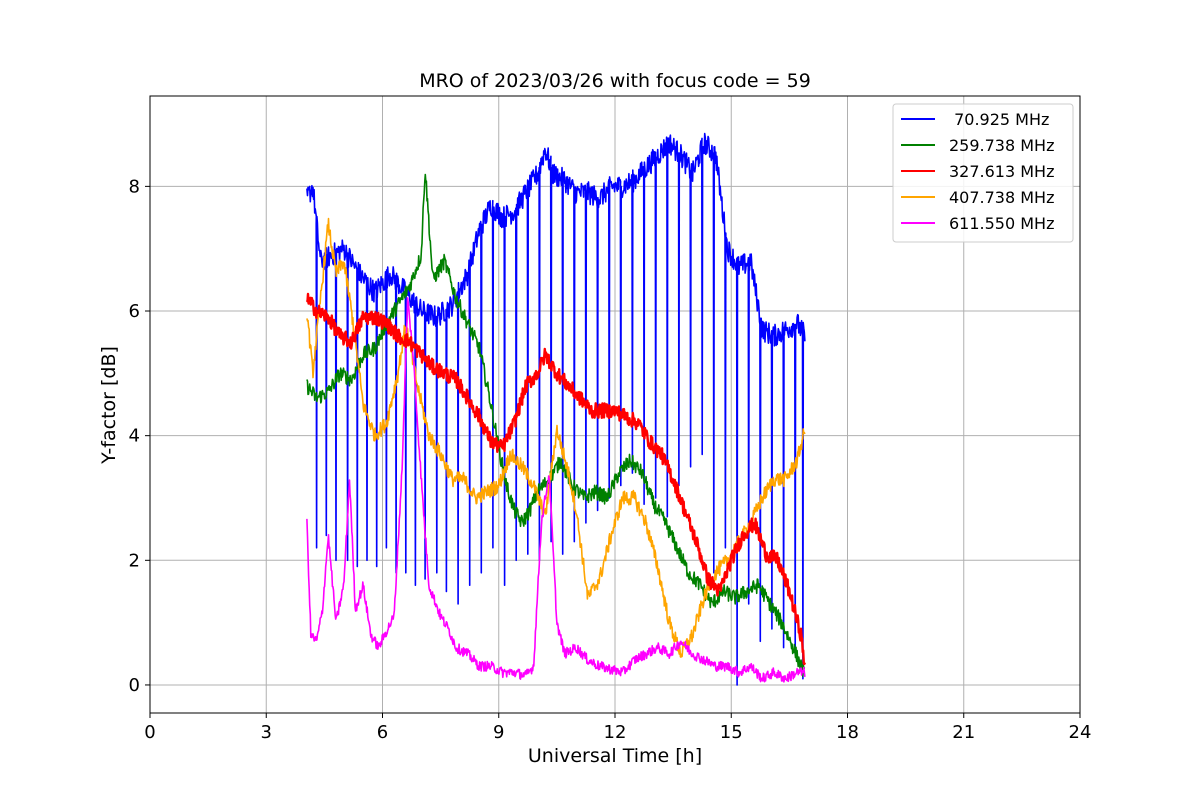 The image size is (1200, 800). I want to click on legend-entry: 611.550 MHz, so click(1001, 223).